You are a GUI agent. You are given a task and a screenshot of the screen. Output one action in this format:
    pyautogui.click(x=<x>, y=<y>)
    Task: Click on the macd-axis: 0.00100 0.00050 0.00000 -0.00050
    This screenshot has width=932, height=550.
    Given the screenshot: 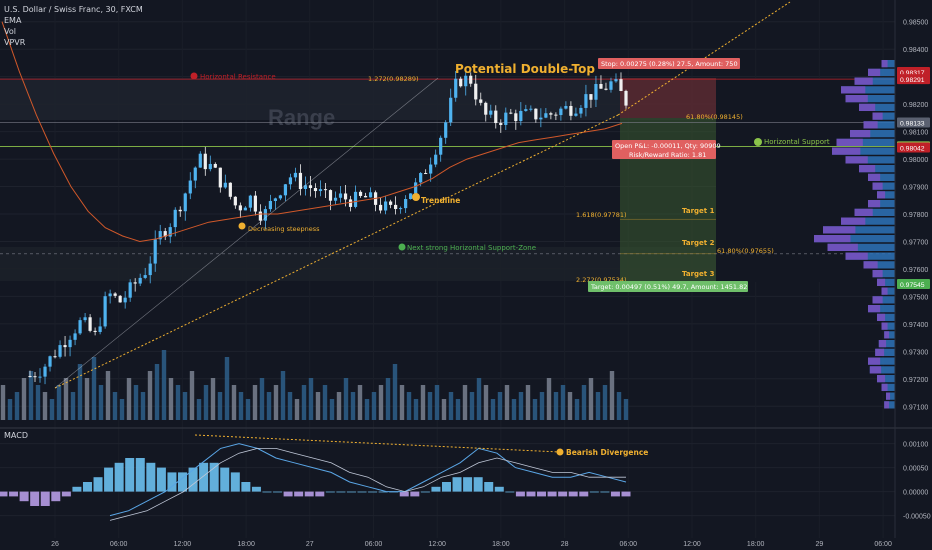 What is the action you would take?
    pyautogui.click(x=917, y=481)
    